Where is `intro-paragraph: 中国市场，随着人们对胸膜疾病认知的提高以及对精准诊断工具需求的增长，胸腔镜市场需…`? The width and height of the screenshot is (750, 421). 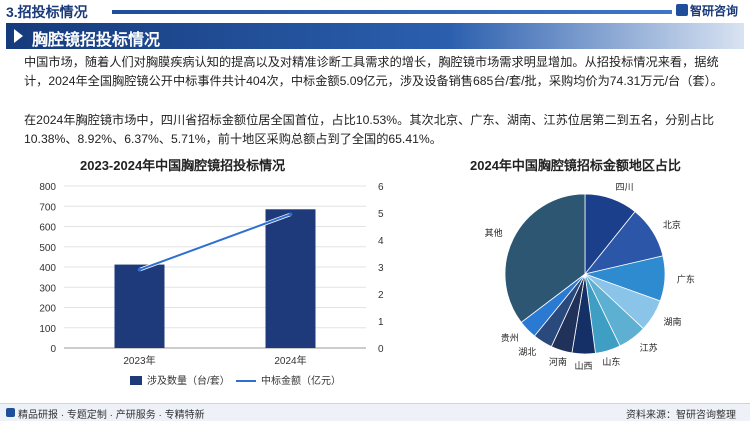 intro-paragraph: 中国市场，随着人们对胸膜疾病认知的提高以及对精准诊断工具需求的增长，胸腔镜市场需… is located at coordinates (373, 71).